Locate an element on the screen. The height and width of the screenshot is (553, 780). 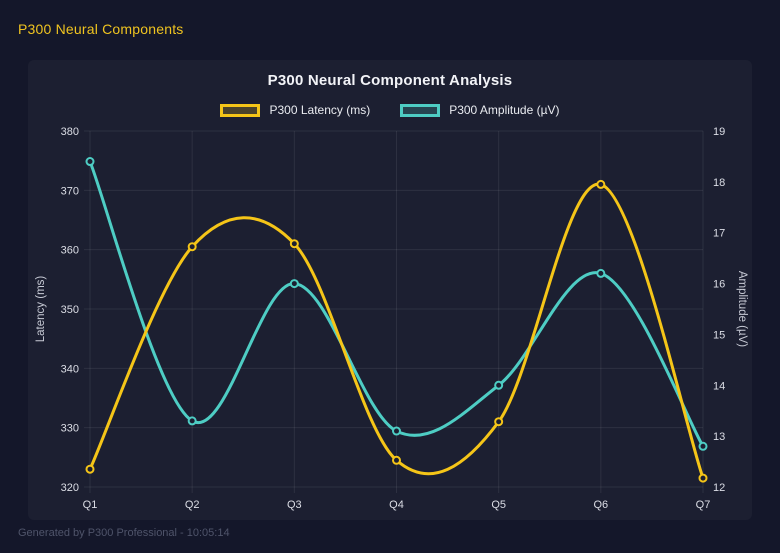
x-axis-tick-label: Q5 is located at coordinates (498, 505).